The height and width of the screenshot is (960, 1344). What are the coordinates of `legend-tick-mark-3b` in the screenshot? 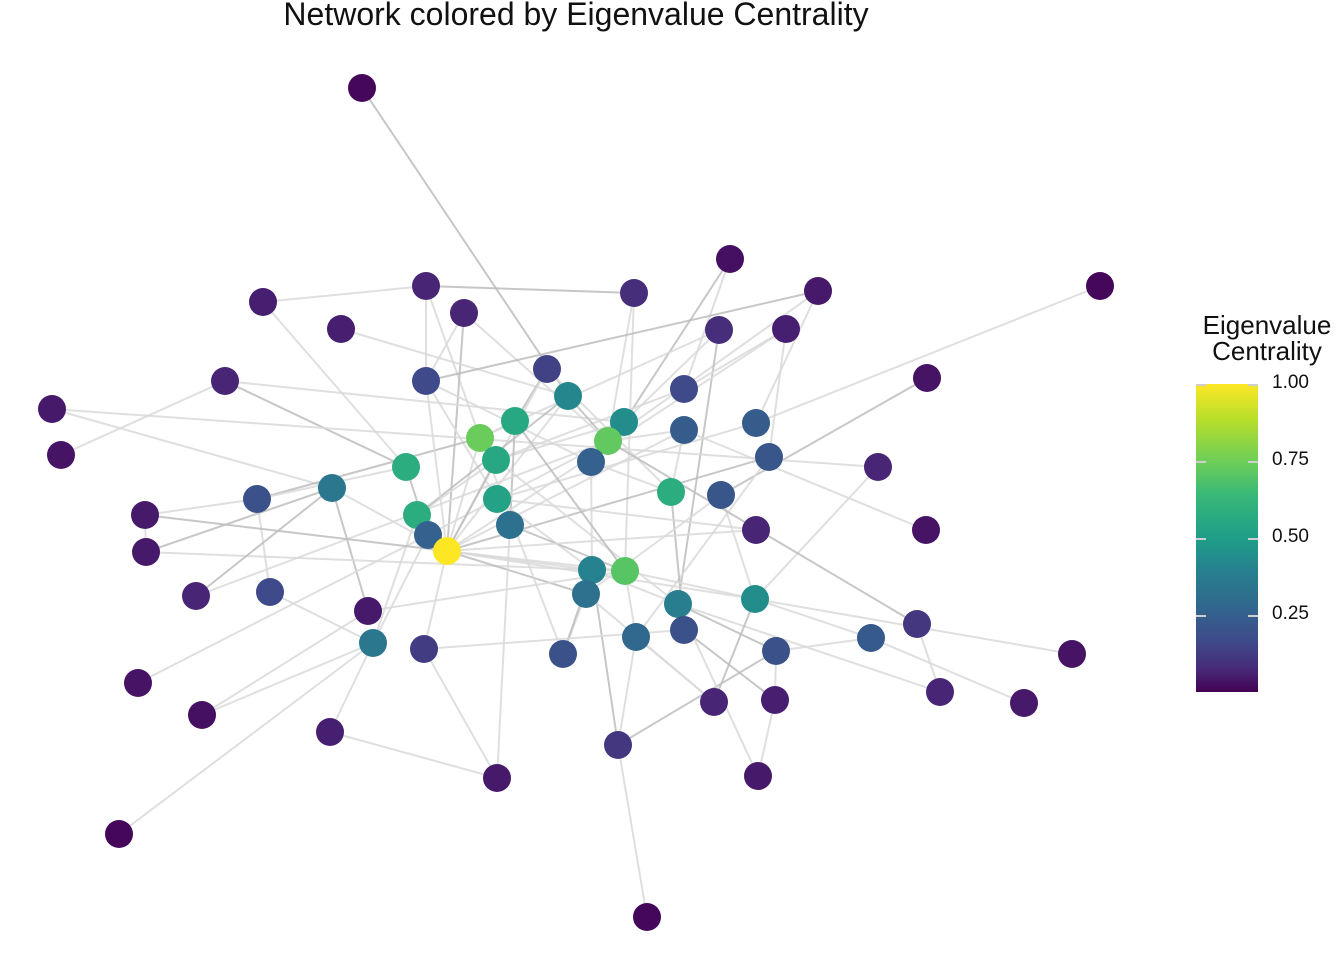 It's located at (1253, 539).